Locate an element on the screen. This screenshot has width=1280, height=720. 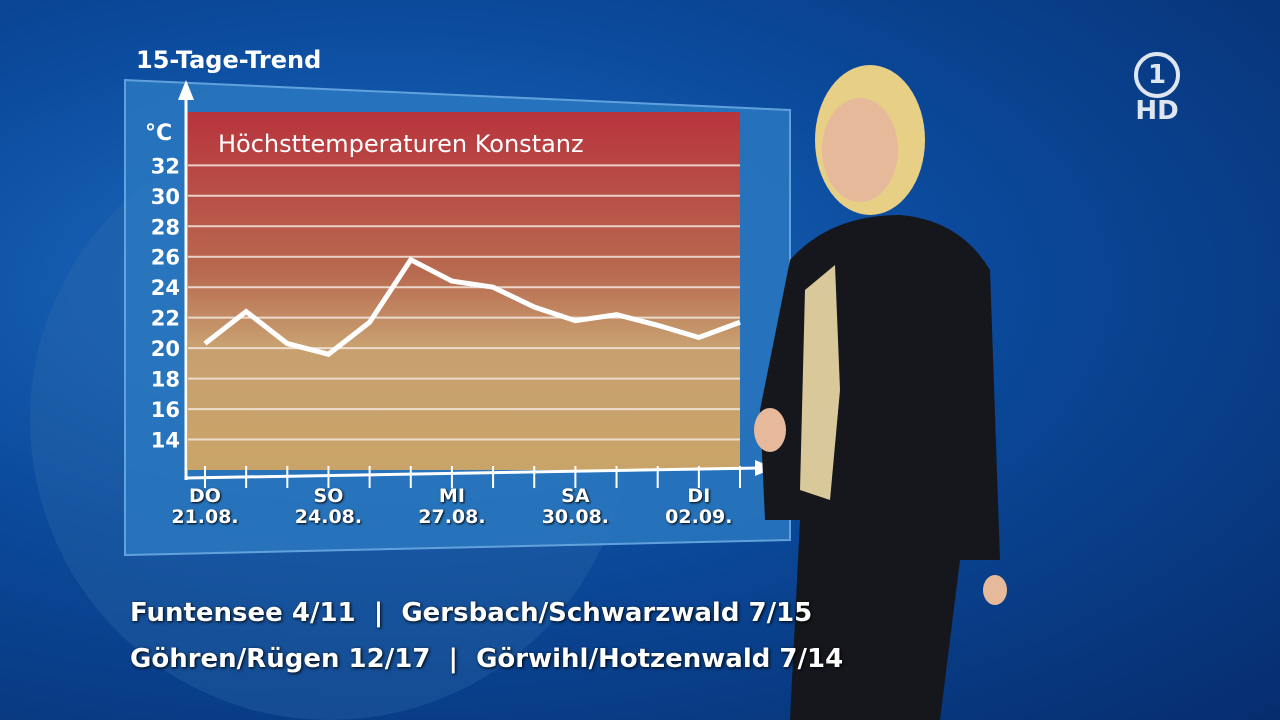
y-axis-label: °C is located at coordinates (158, 133).